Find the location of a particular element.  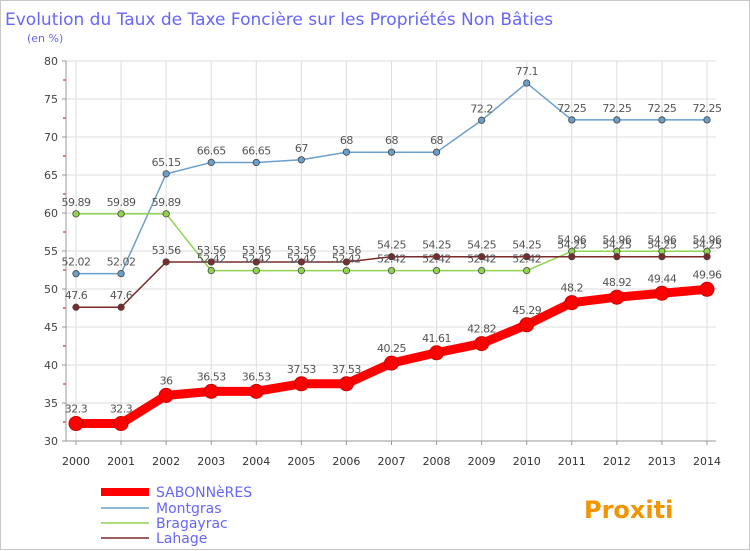

x-tick-label: 2005 is located at coordinates (301, 461).